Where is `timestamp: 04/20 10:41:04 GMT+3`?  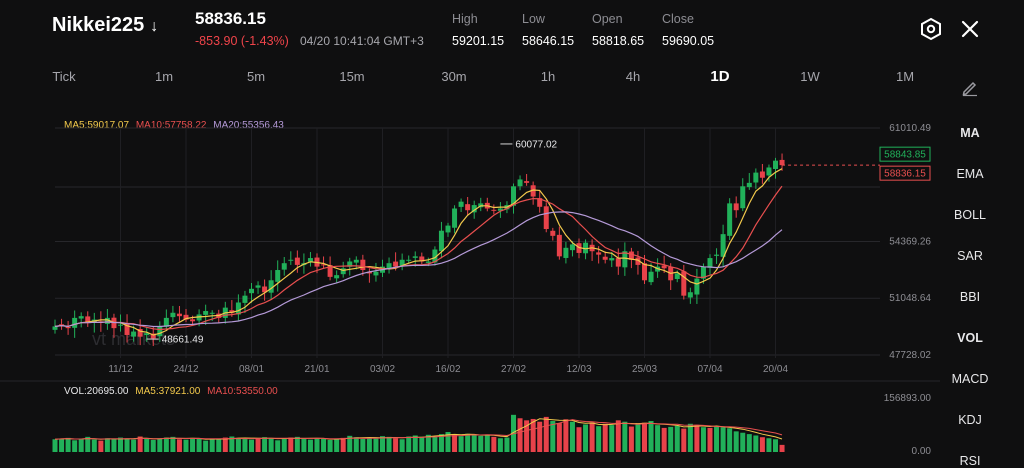 timestamp: 04/20 10:41:04 GMT+3 is located at coordinates (362, 41).